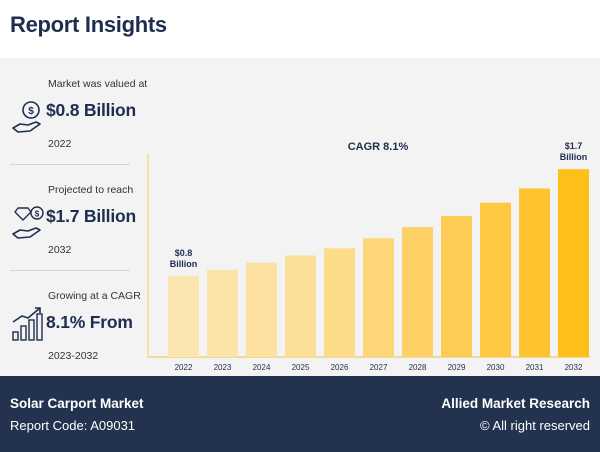 The image size is (600, 452). I want to click on footer-report-code: Report Code: A09031, so click(73, 425).